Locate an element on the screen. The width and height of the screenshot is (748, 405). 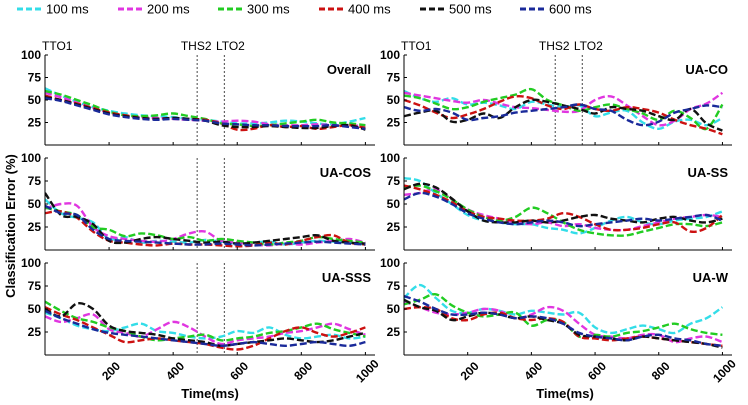
x-axis-label-left: Time(ms) is located at coordinates (210, 393).